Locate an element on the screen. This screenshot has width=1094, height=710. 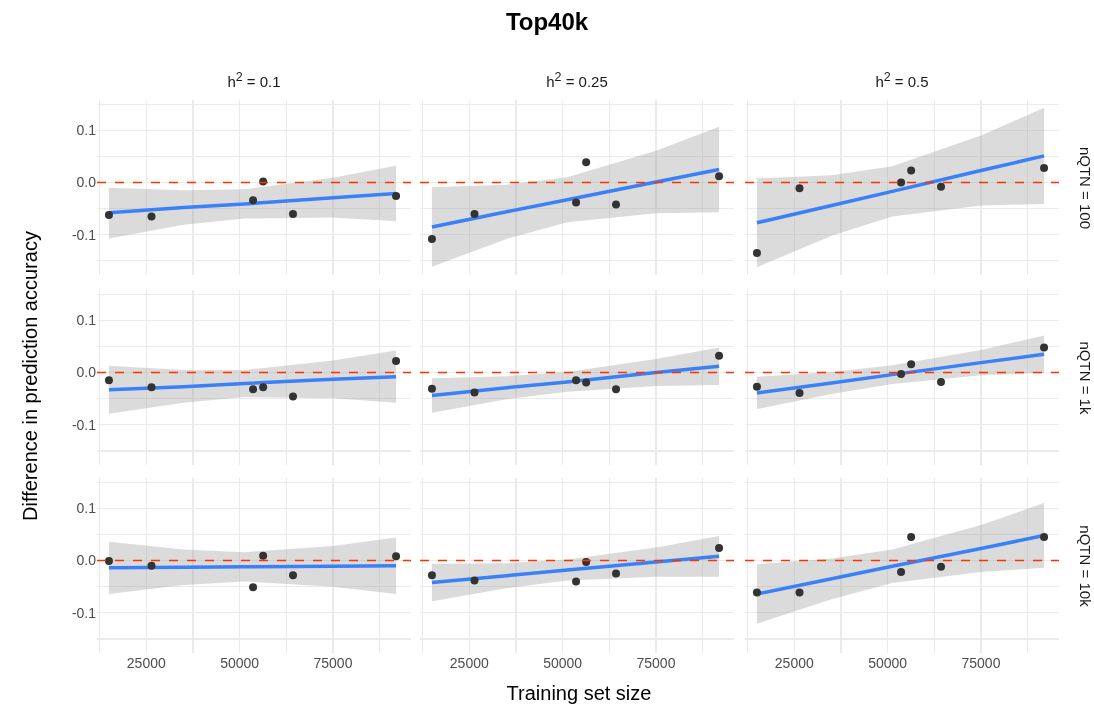
chart-subtitle: h$^{2}$ = 0.1 is located at coordinates (254, 80).